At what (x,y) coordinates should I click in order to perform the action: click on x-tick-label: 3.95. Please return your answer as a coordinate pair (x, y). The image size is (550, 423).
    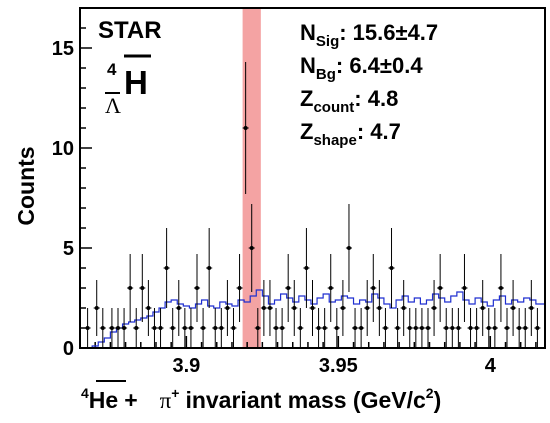
    Looking at the image, I should click on (338, 366).